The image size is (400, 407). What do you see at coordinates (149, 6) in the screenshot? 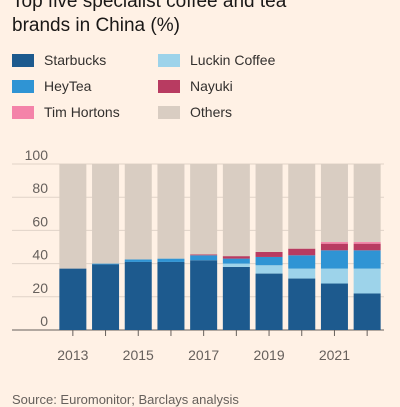
I see `chart-title-line-1: Top five specialist coffee and tea` at bounding box center [149, 6].